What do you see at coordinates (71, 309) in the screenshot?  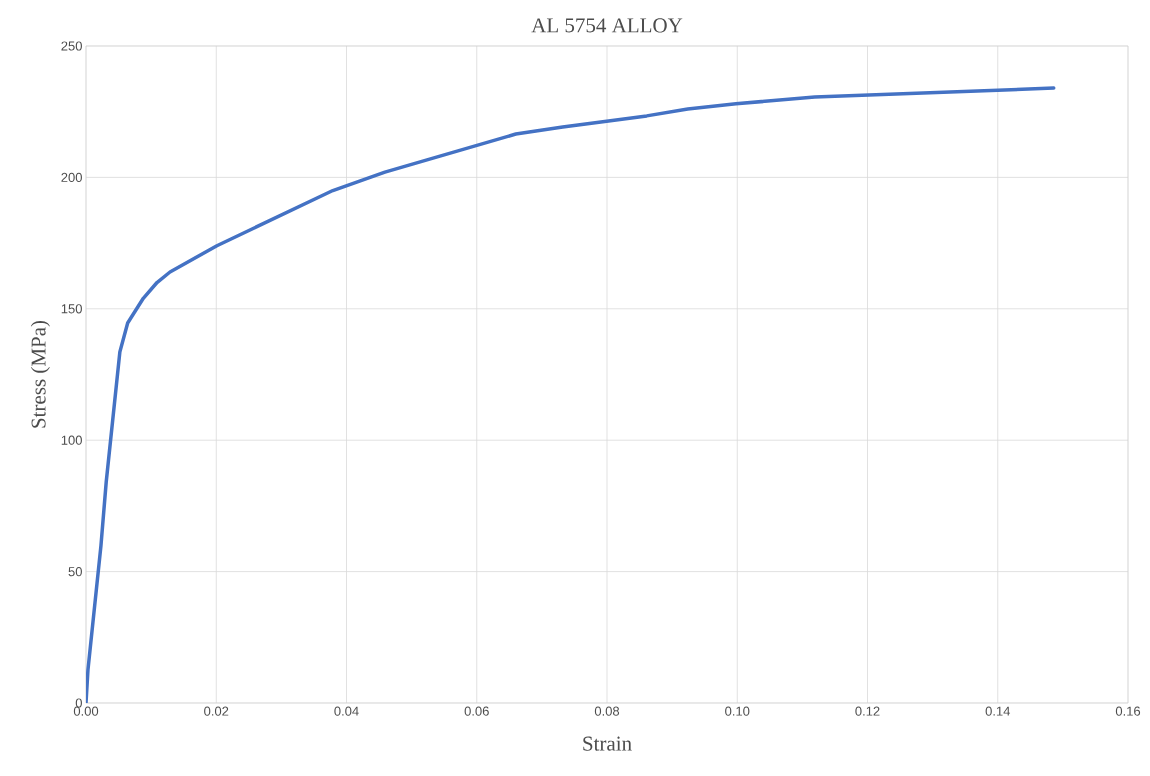 I see `y-tick-label: 150` at bounding box center [71, 309].